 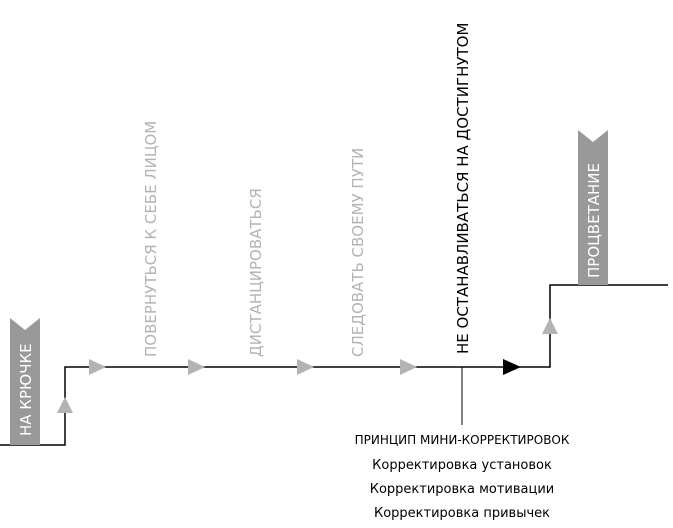 I want to click on start-banner, so click(x=25, y=381).